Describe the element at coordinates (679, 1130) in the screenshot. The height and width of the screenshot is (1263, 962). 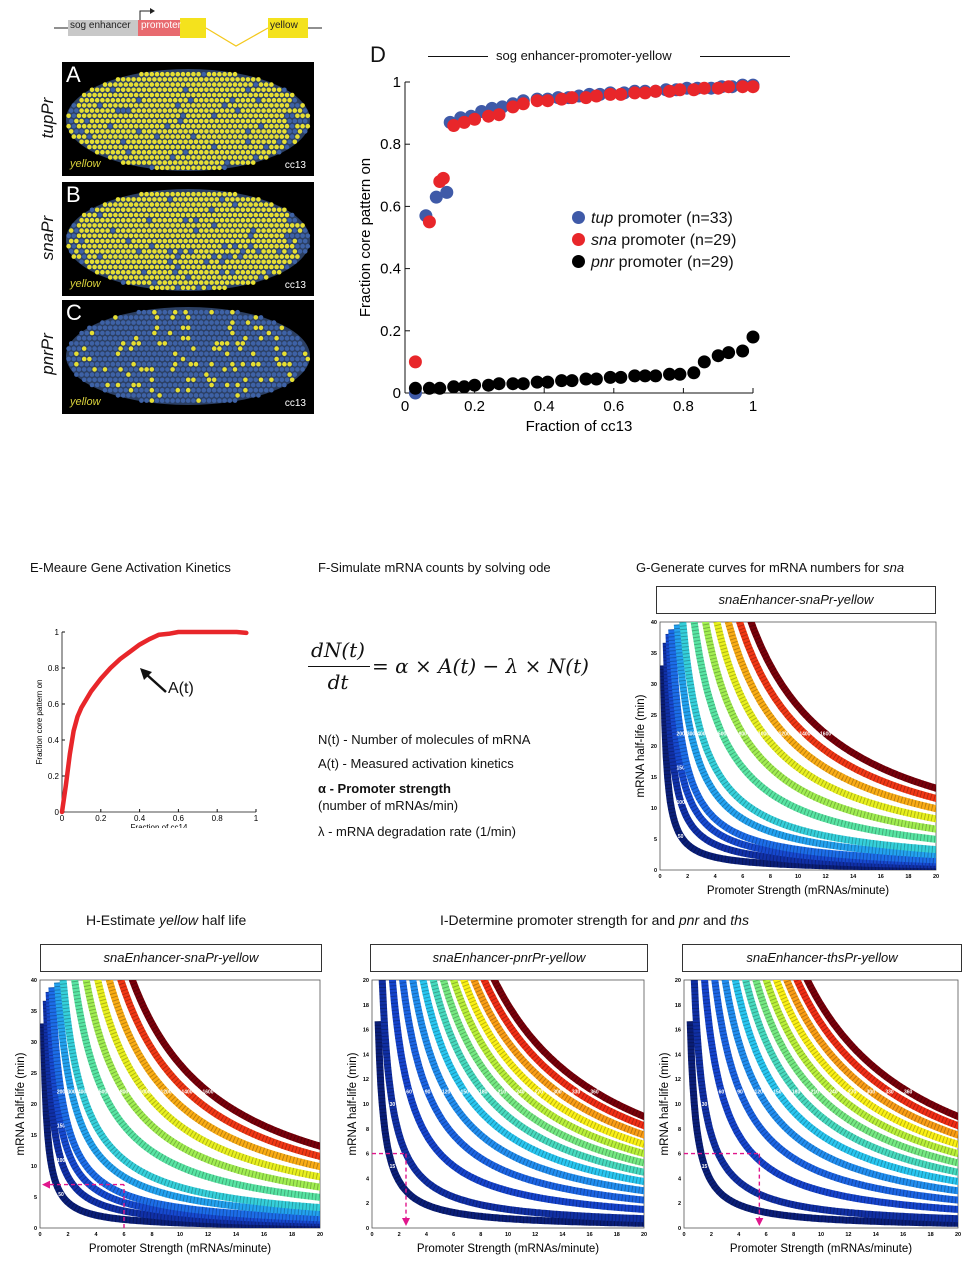
I see `y-tick-label: 8` at that location.